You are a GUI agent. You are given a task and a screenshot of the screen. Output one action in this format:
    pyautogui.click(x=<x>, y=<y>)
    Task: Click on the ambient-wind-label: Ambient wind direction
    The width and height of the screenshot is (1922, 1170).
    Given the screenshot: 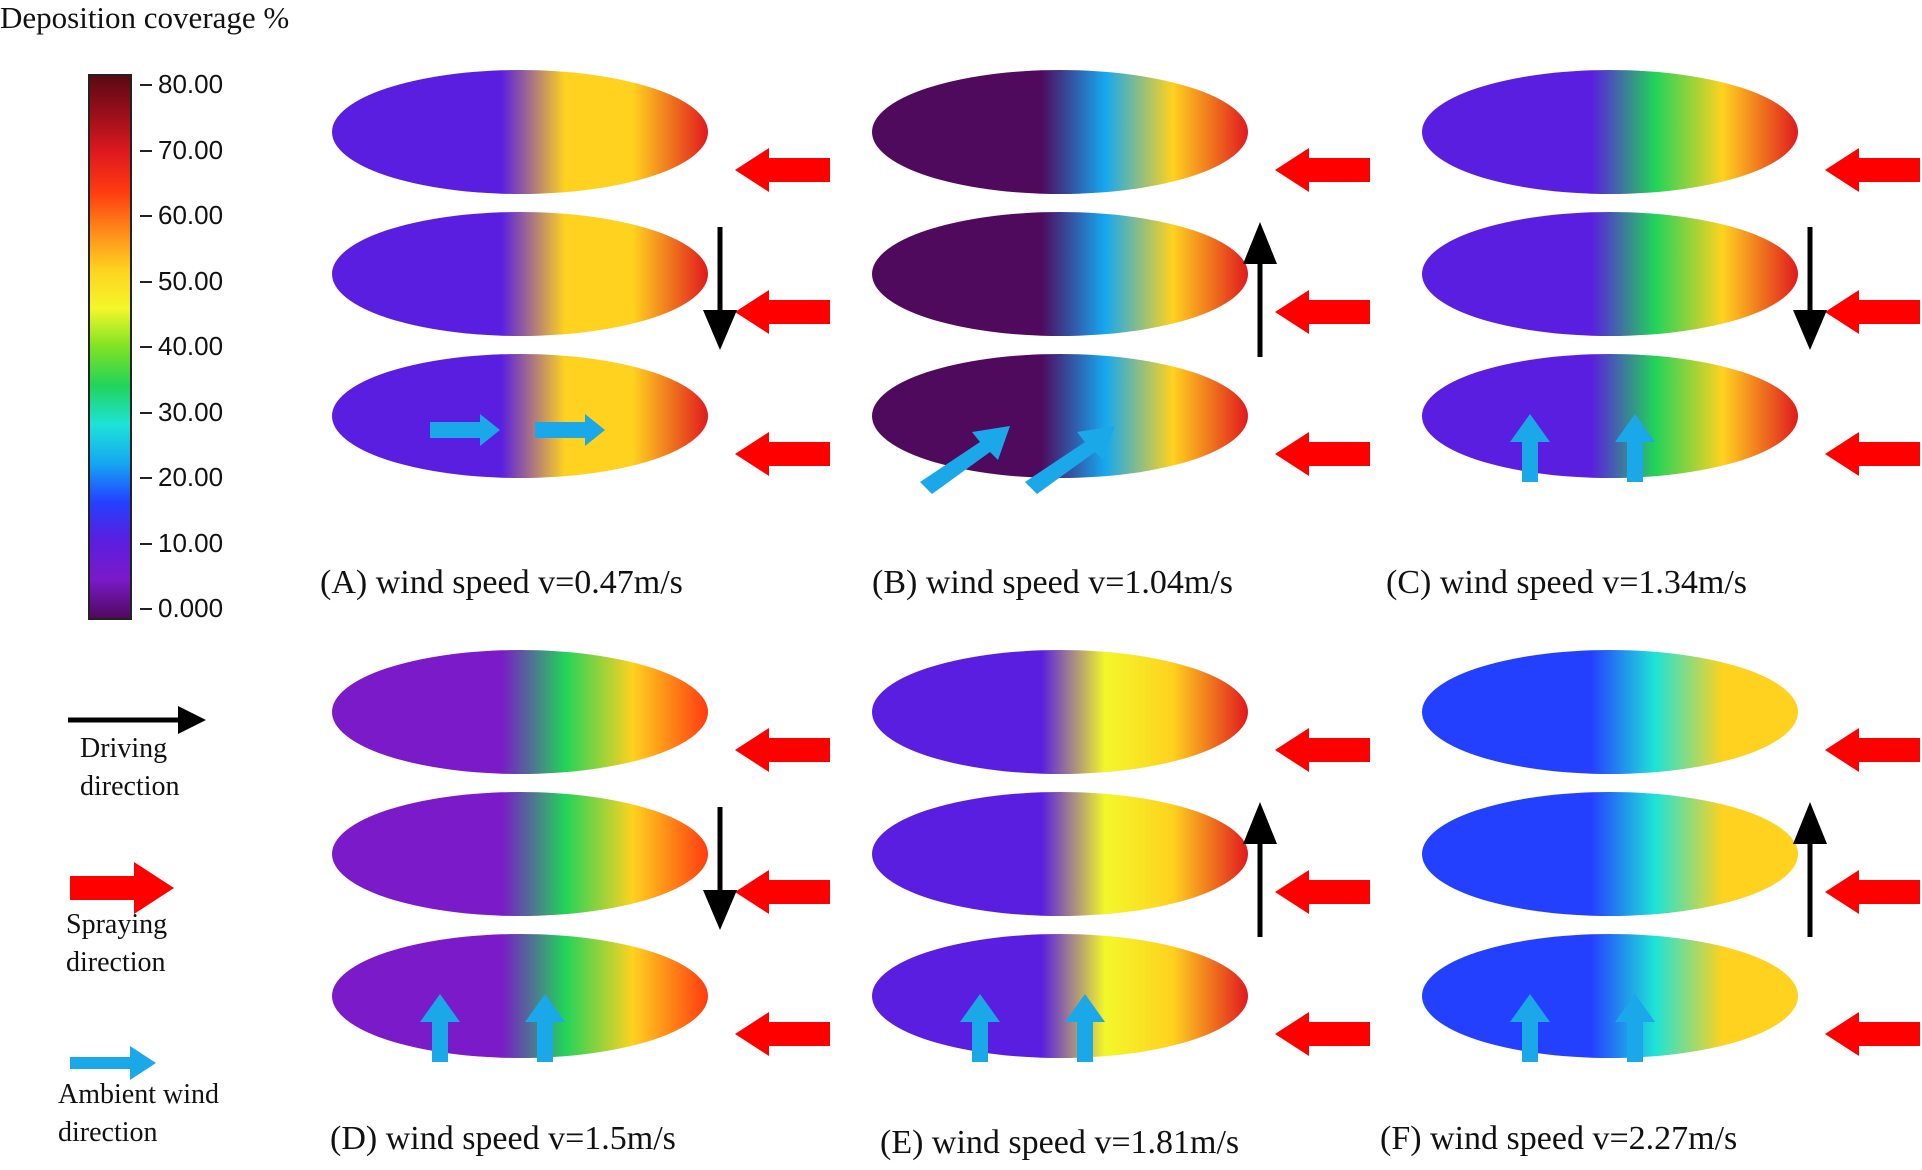 What is the action you would take?
    pyautogui.click(x=138, y=1113)
    